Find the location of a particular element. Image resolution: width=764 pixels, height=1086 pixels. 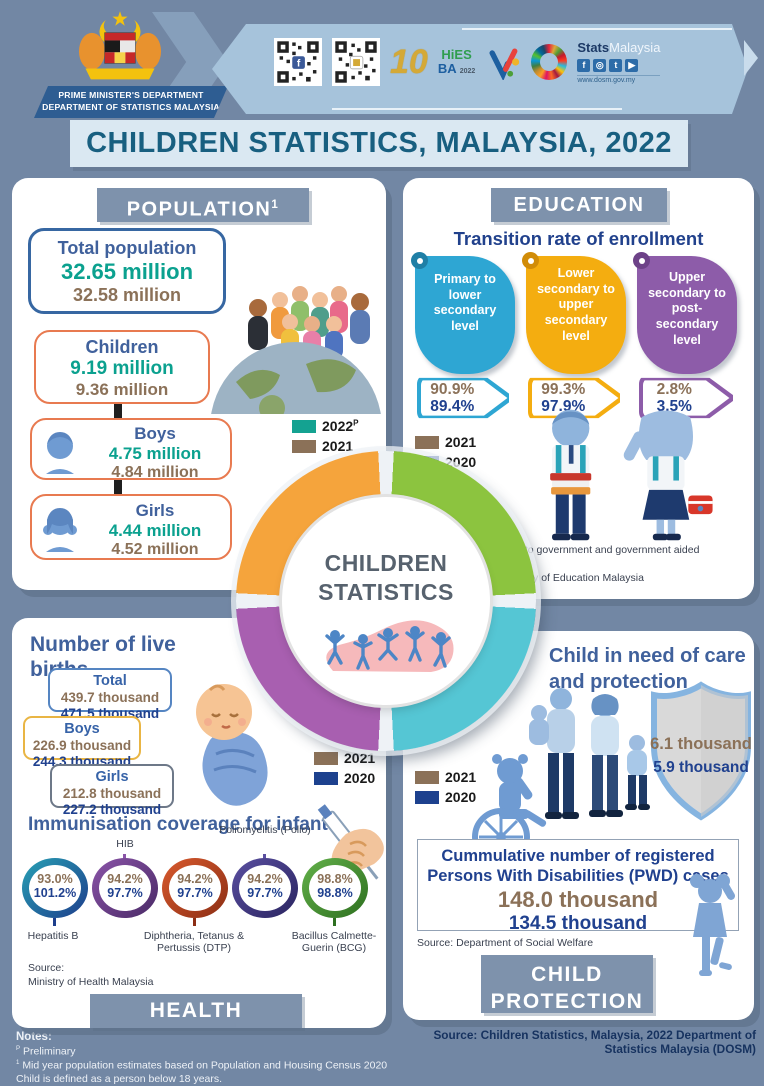

children-2022: 9.19 million is located at coordinates (122, 368).